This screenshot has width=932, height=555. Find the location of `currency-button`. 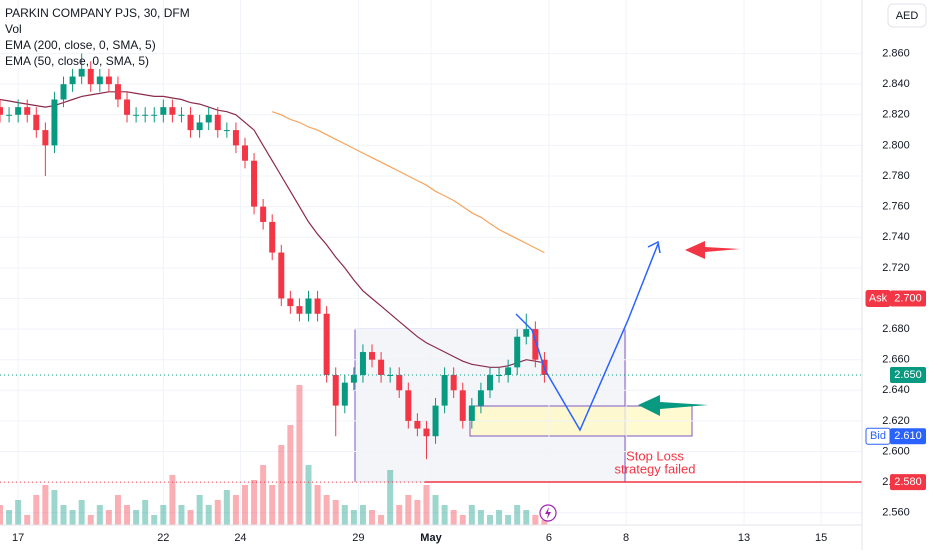

currency-button is located at coordinates (907, 15).